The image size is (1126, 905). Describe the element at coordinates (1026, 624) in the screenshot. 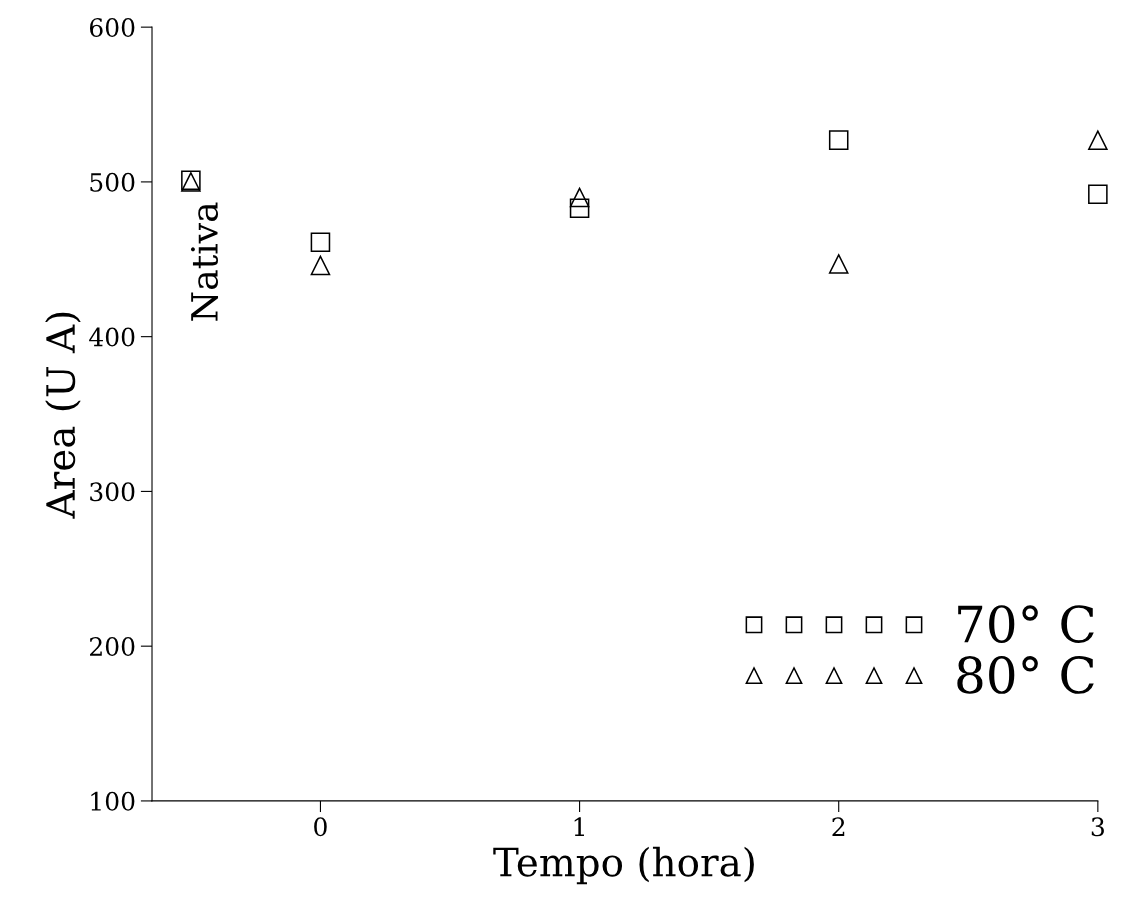

I see `legend-label: 70° C` at that location.